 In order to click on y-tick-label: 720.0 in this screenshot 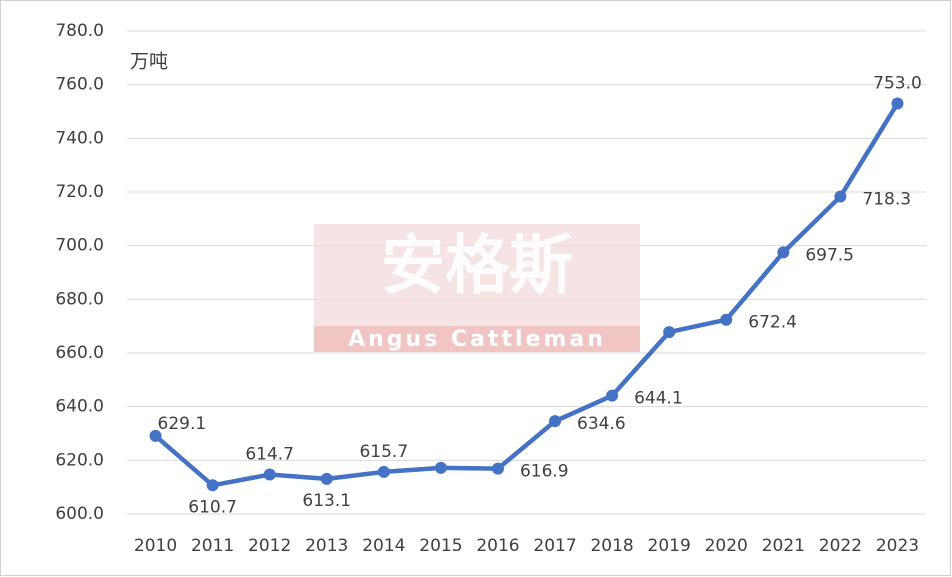, I will do `click(79, 192)`.